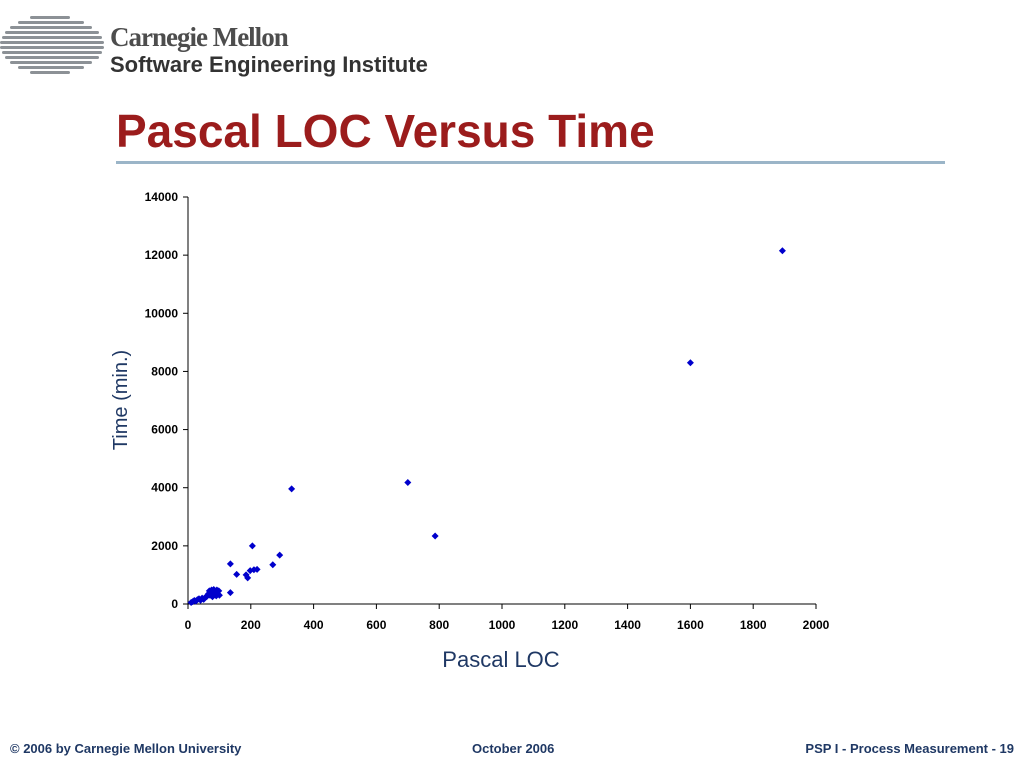 This screenshot has height=768, width=1024. I want to click on x-tick-label: 2000, so click(816, 625).